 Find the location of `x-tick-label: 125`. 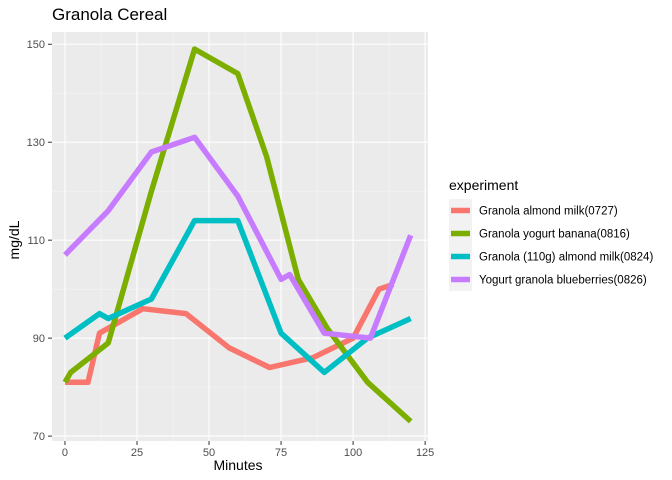

x-tick-label: 125 is located at coordinates (425, 453).